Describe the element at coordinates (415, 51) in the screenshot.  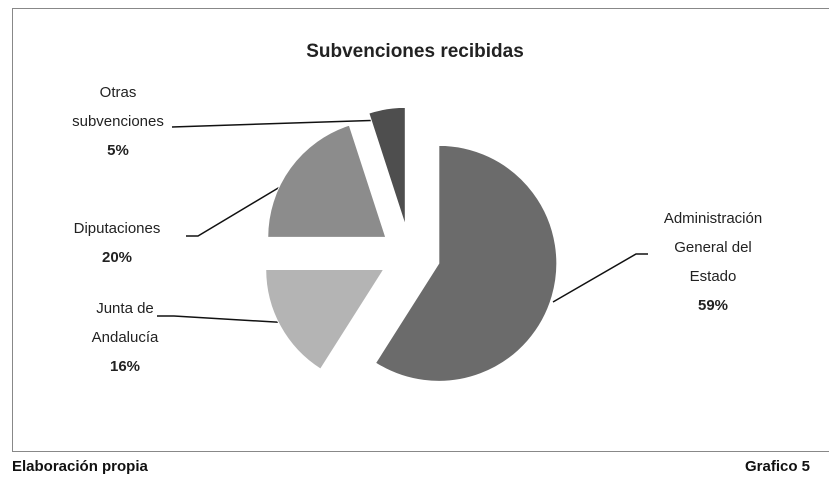
I see `chart-title: Subvenciones recibidas` at that location.